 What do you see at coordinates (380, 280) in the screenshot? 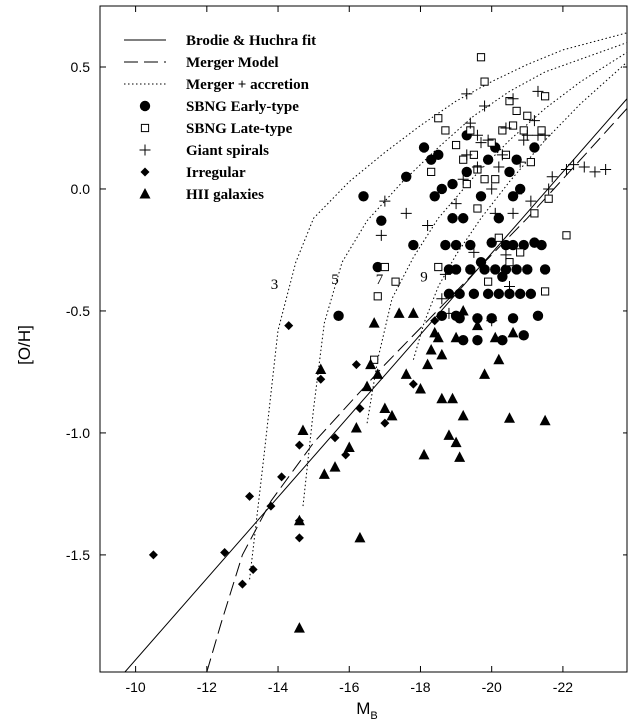
I see `curve-label: 7` at bounding box center [380, 280].